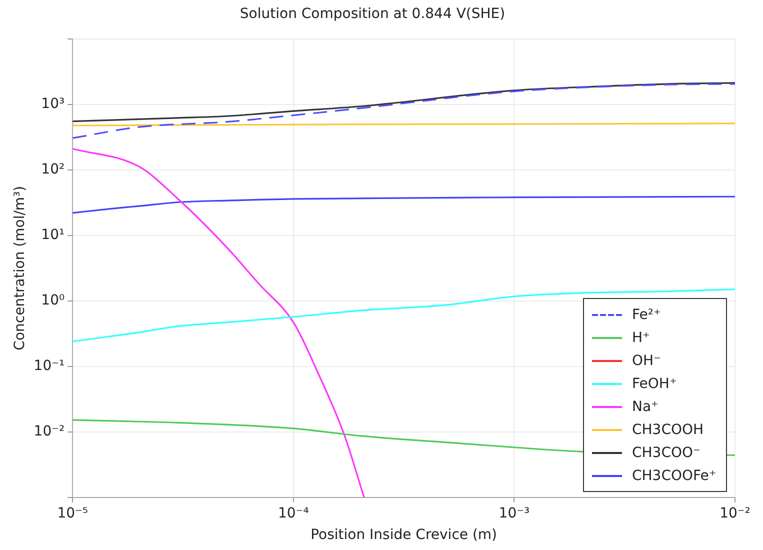 The height and width of the screenshot is (550, 763). What do you see at coordinates (53, 234) in the screenshot?
I see `y-tick-label: 10¹` at bounding box center [53, 234].